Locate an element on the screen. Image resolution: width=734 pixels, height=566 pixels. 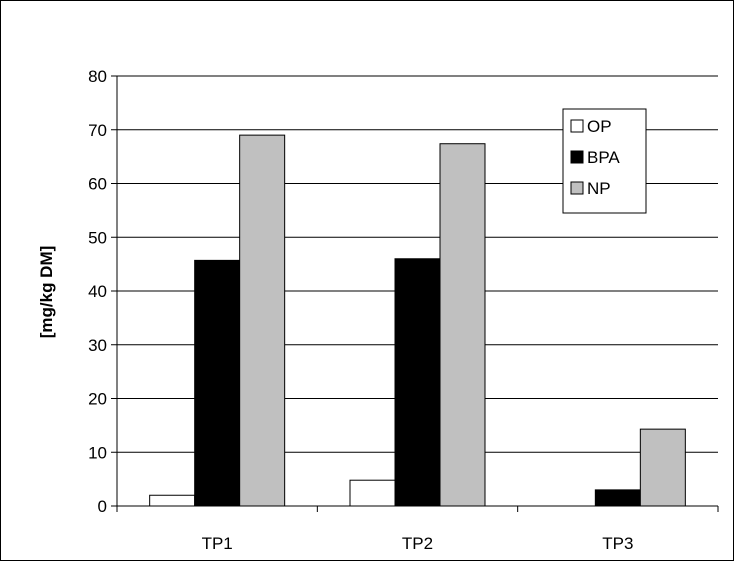
y-tick-label: 50 is located at coordinates (97, 237).